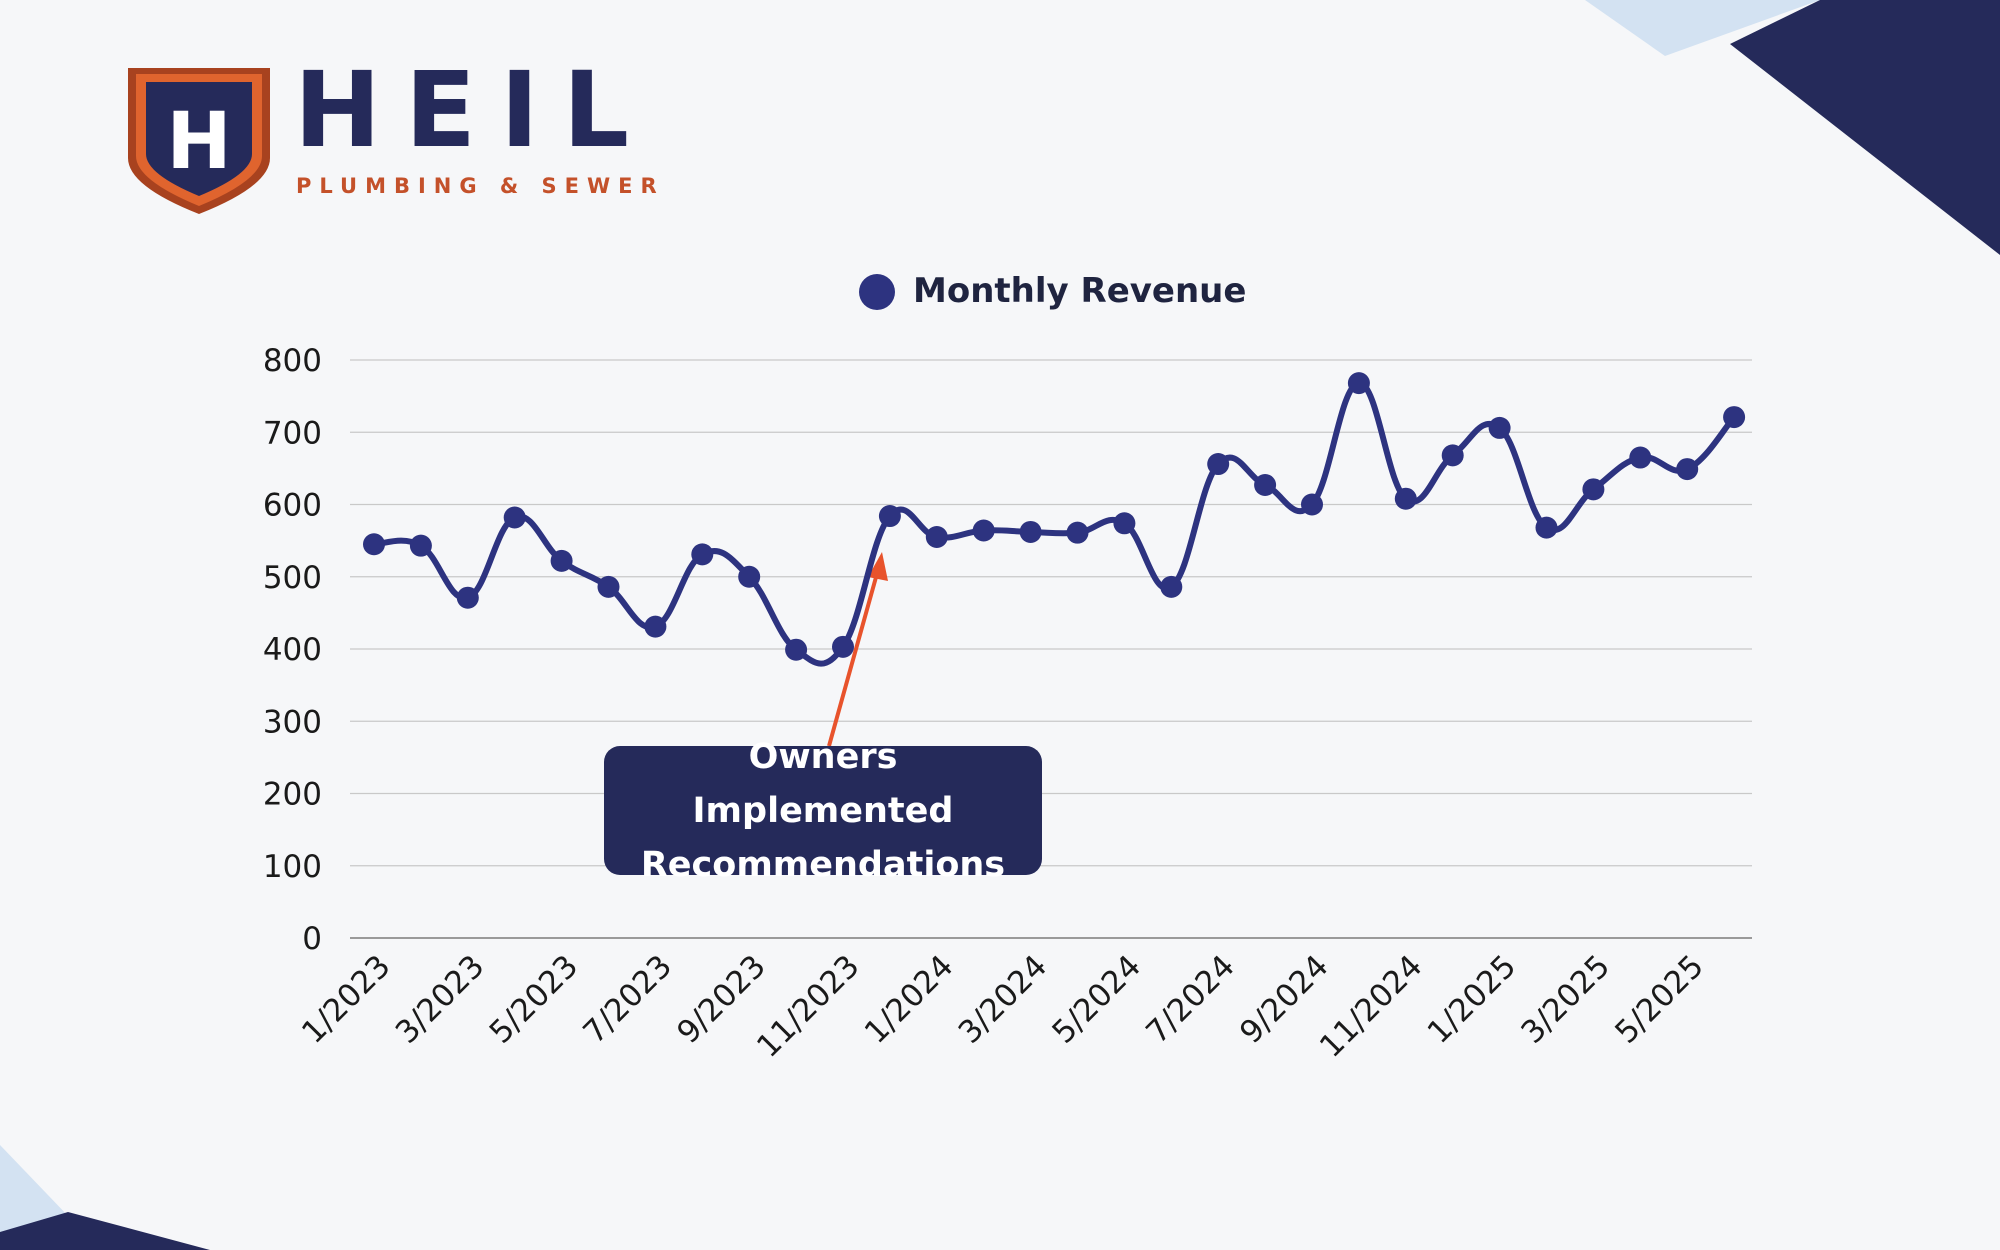 Image resolution: width=2000 pixels, height=1250 pixels. Describe the element at coordinates (312, 939) in the screenshot. I see `y-tick-label: 0` at that location.